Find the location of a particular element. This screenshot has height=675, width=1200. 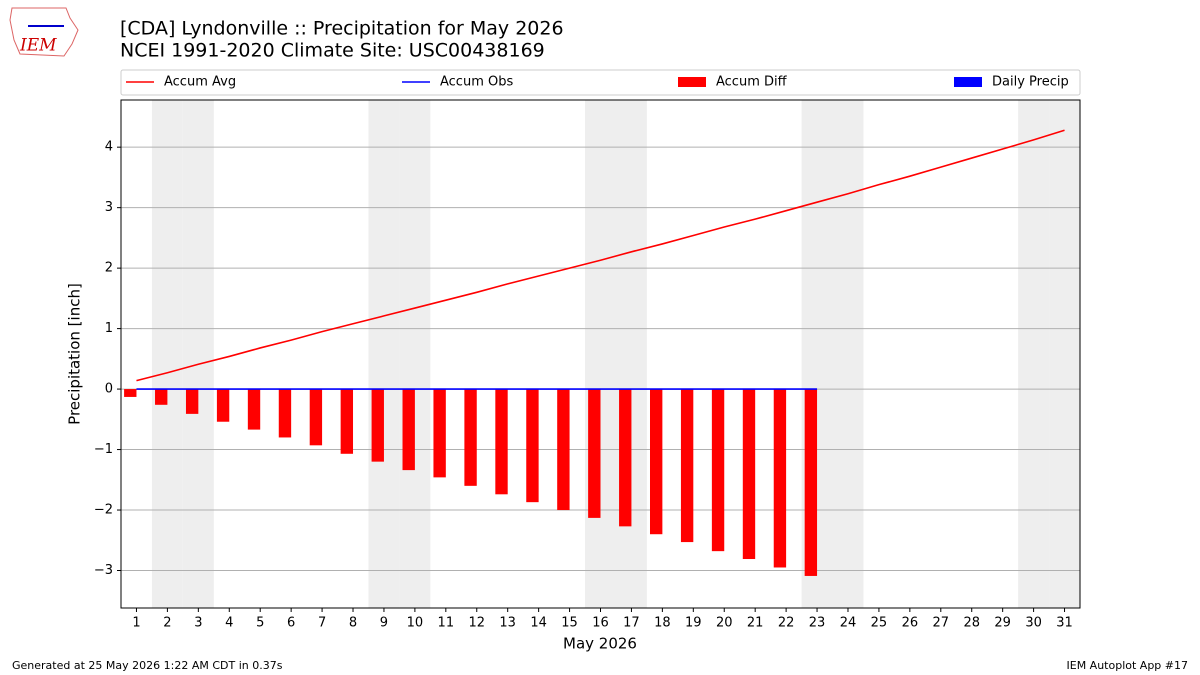

x-tick-label: 6 is located at coordinates (291, 623).